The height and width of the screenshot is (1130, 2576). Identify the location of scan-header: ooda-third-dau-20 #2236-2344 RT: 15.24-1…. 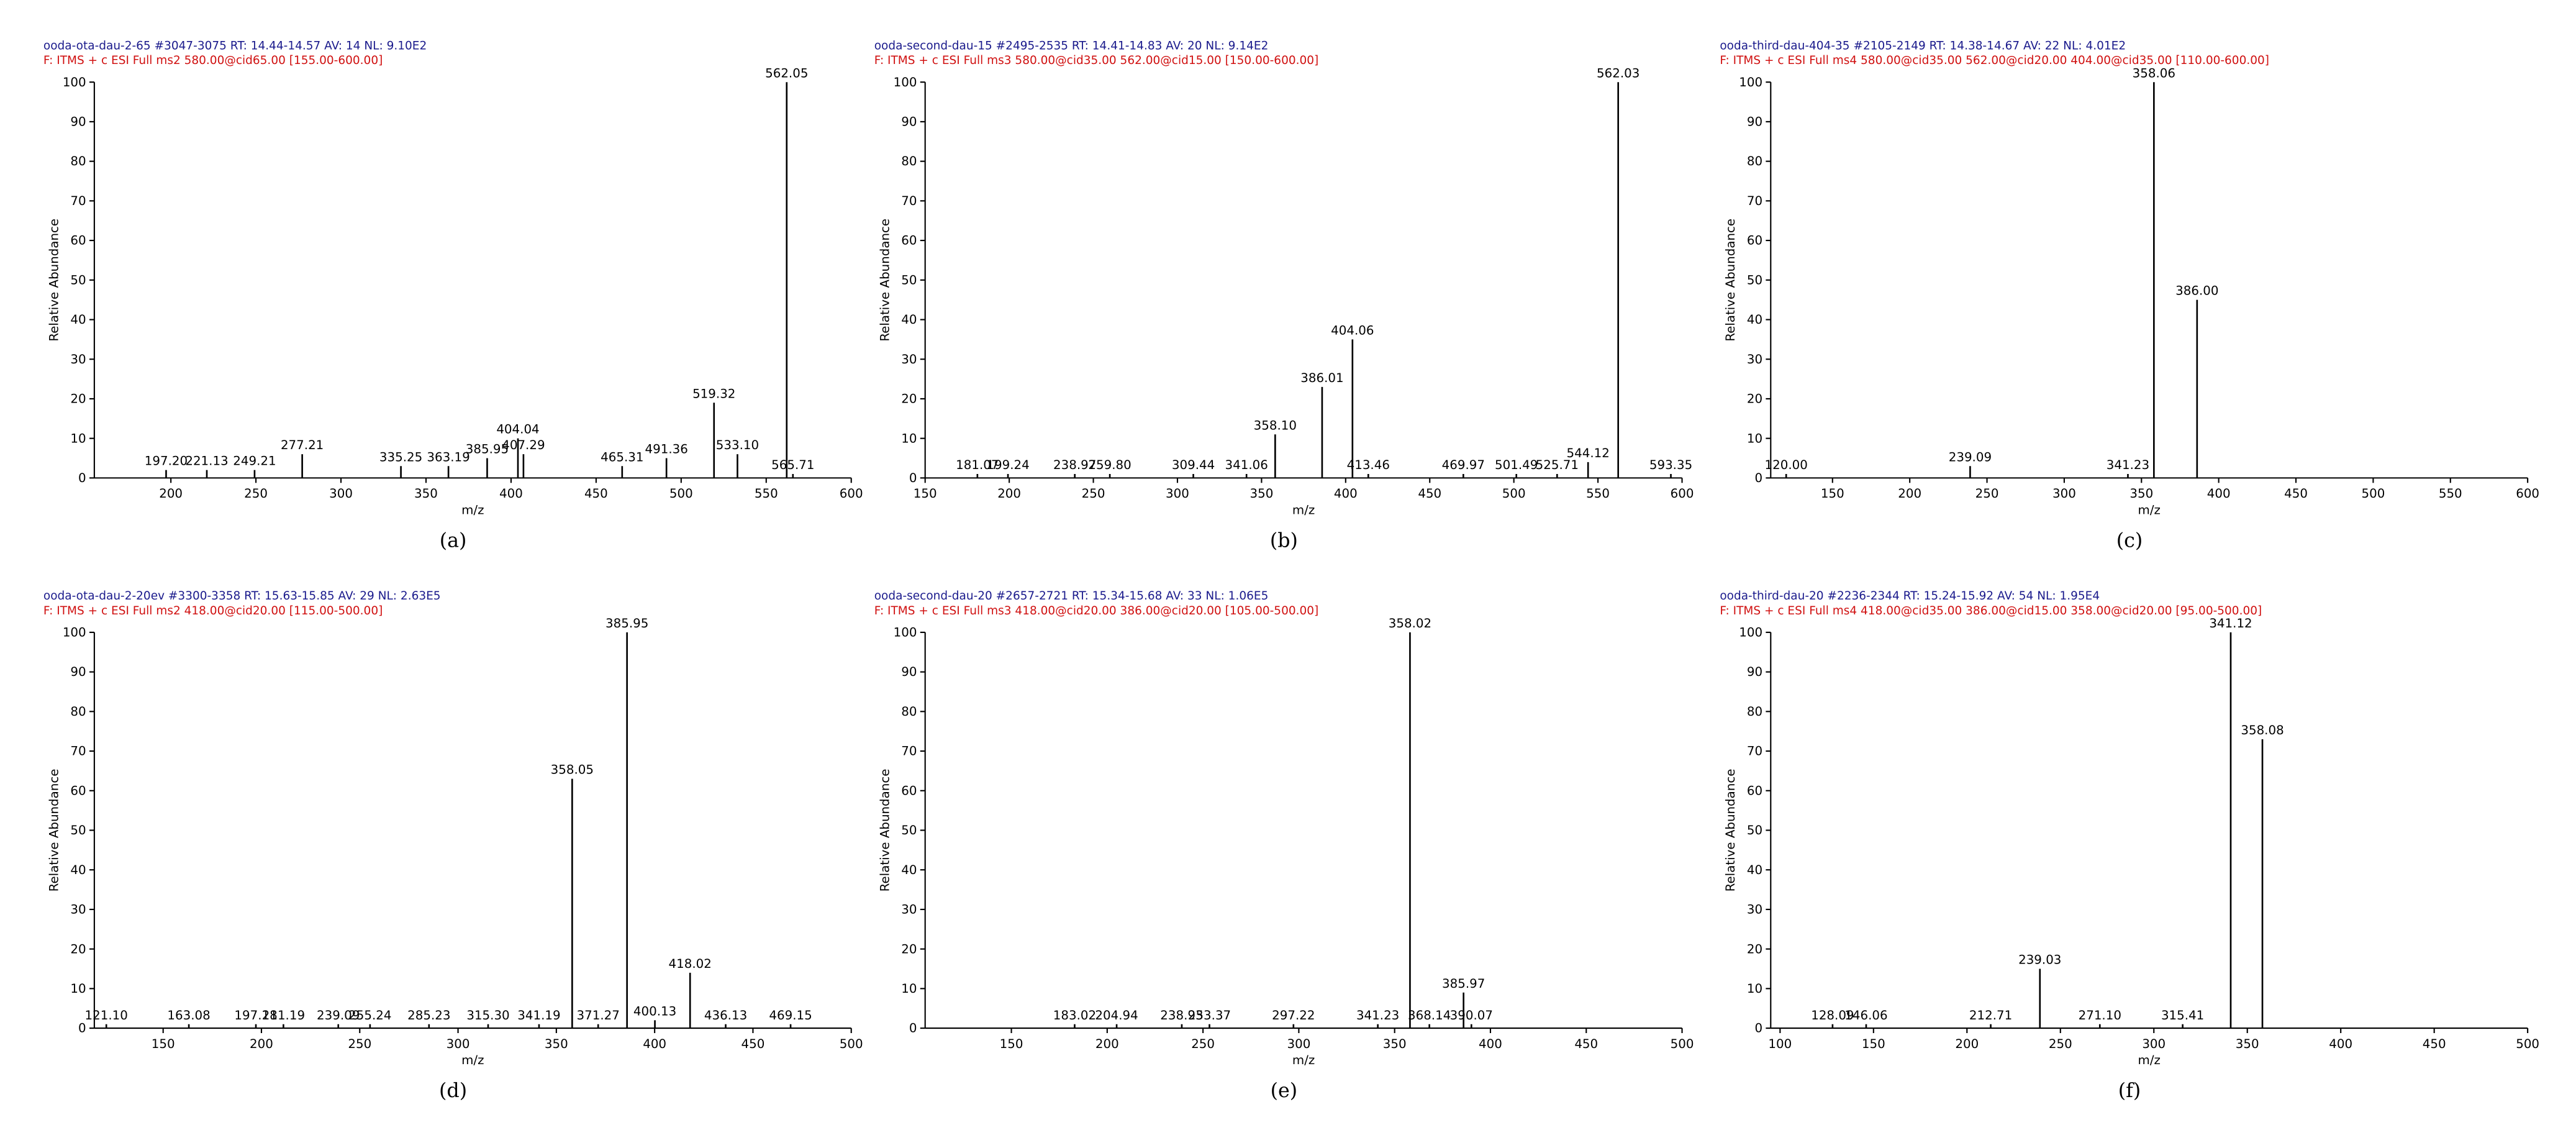
(1910, 596).